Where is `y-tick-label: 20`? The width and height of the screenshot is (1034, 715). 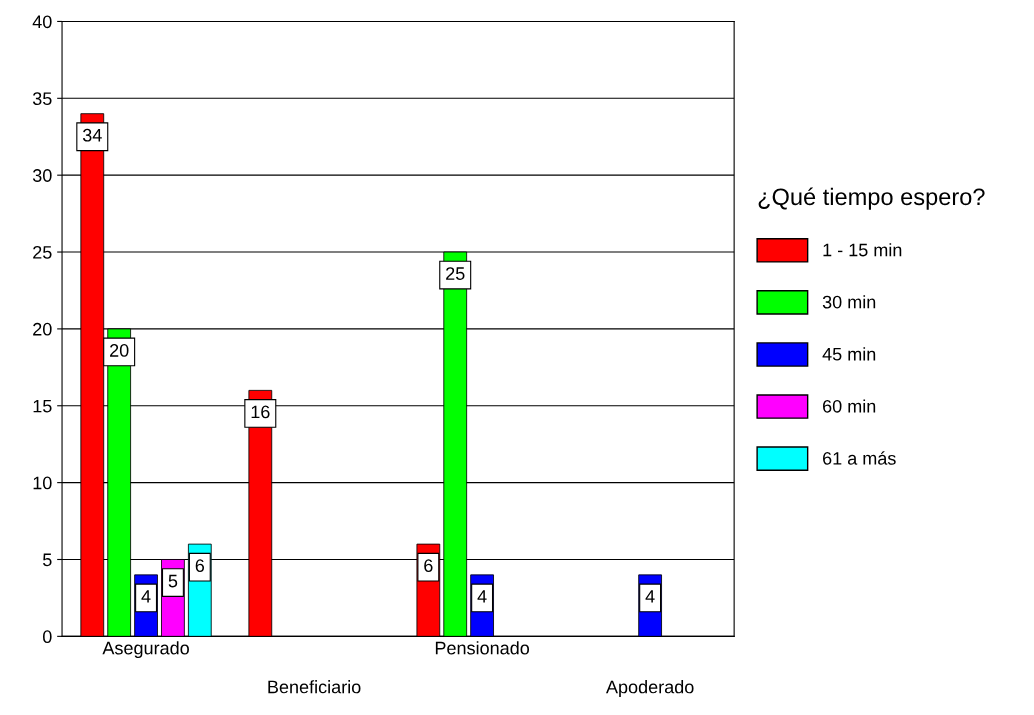
y-tick-label: 20 is located at coordinates (42, 329).